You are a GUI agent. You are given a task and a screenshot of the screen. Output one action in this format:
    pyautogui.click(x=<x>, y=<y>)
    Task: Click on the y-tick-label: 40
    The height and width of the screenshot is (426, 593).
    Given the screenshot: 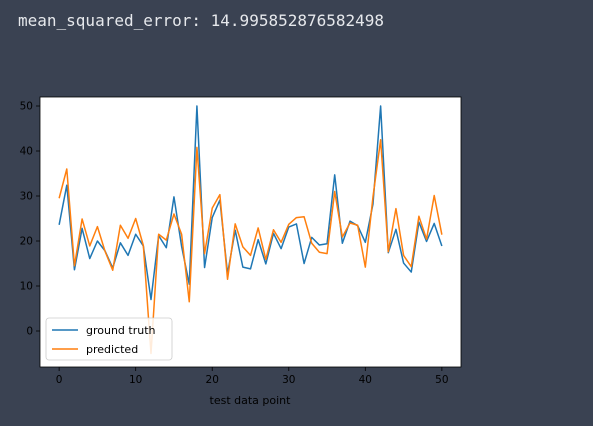 What is the action you would take?
    pyautogui.click(x=26, y=152)
    